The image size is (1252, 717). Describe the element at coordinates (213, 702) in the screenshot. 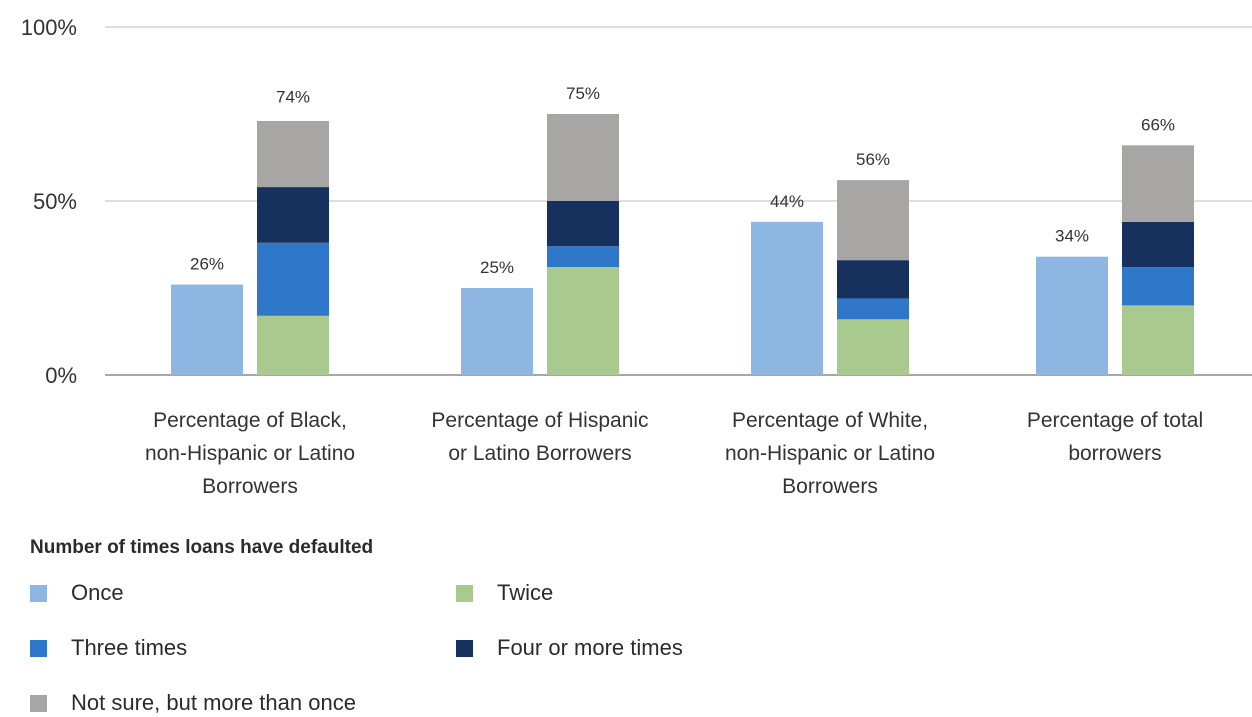

I see `legend-label-not-sure: Not sure, but more than once` at that location.